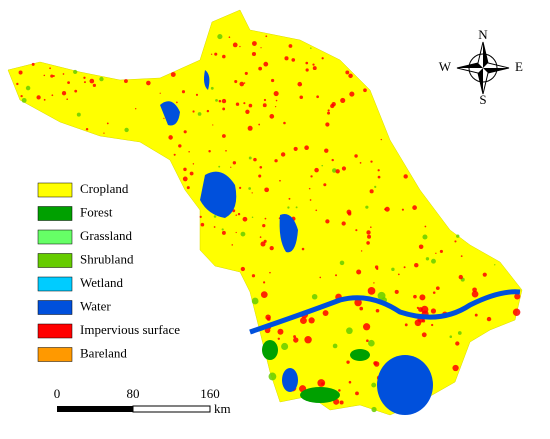  What do you see at coordinates (106, 235) in the screenshot?
I see `legend-label: Grassland` at bounding box center [106, 235].